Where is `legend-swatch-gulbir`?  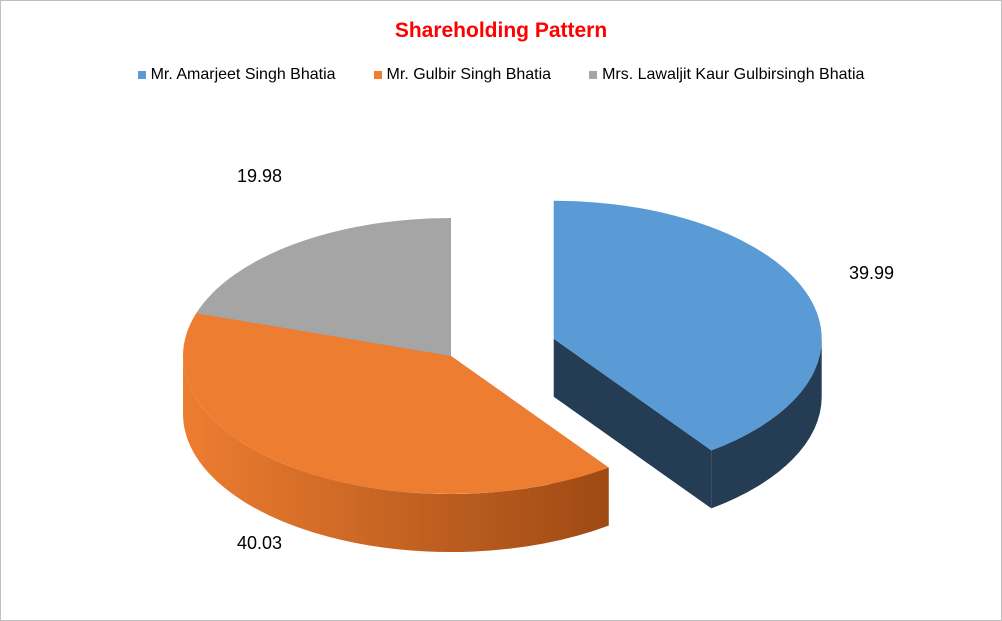 legend-swatch-gulbir is located at coordinates (377, 75).